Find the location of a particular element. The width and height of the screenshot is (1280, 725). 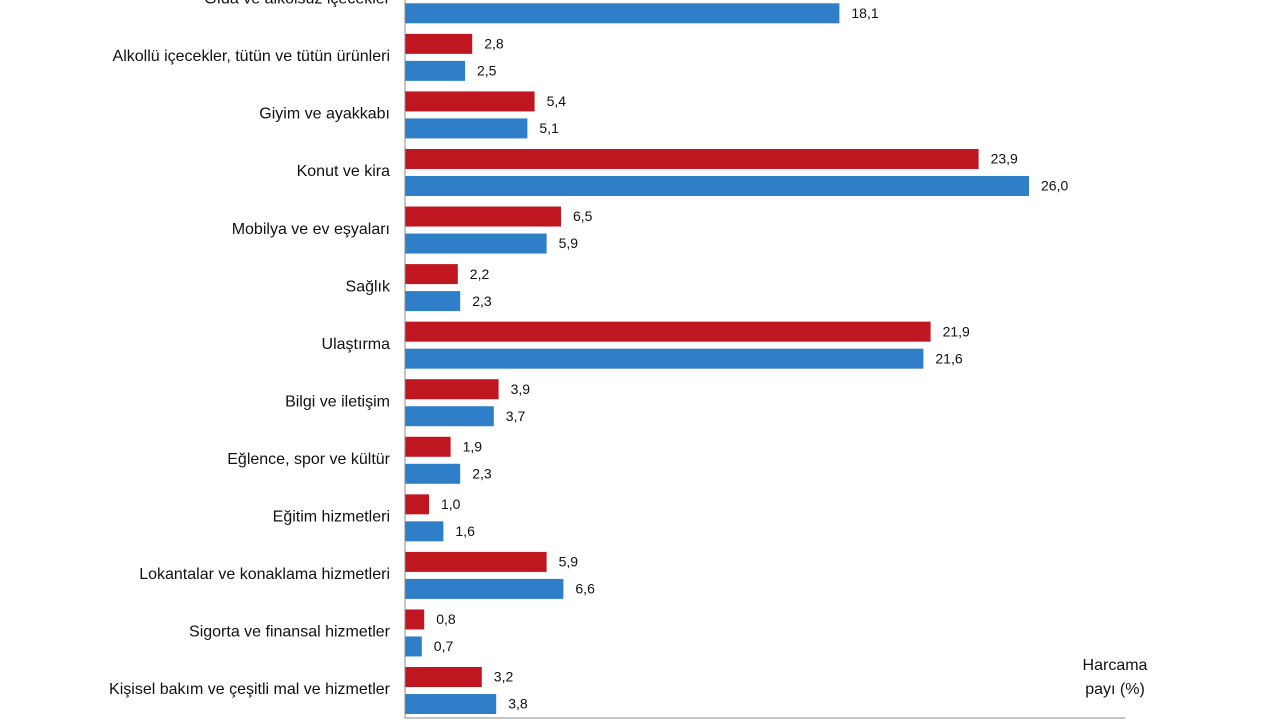

y-tick-label: Gıda ve alkolsüz içecekler is located at coordinates (297, 4).